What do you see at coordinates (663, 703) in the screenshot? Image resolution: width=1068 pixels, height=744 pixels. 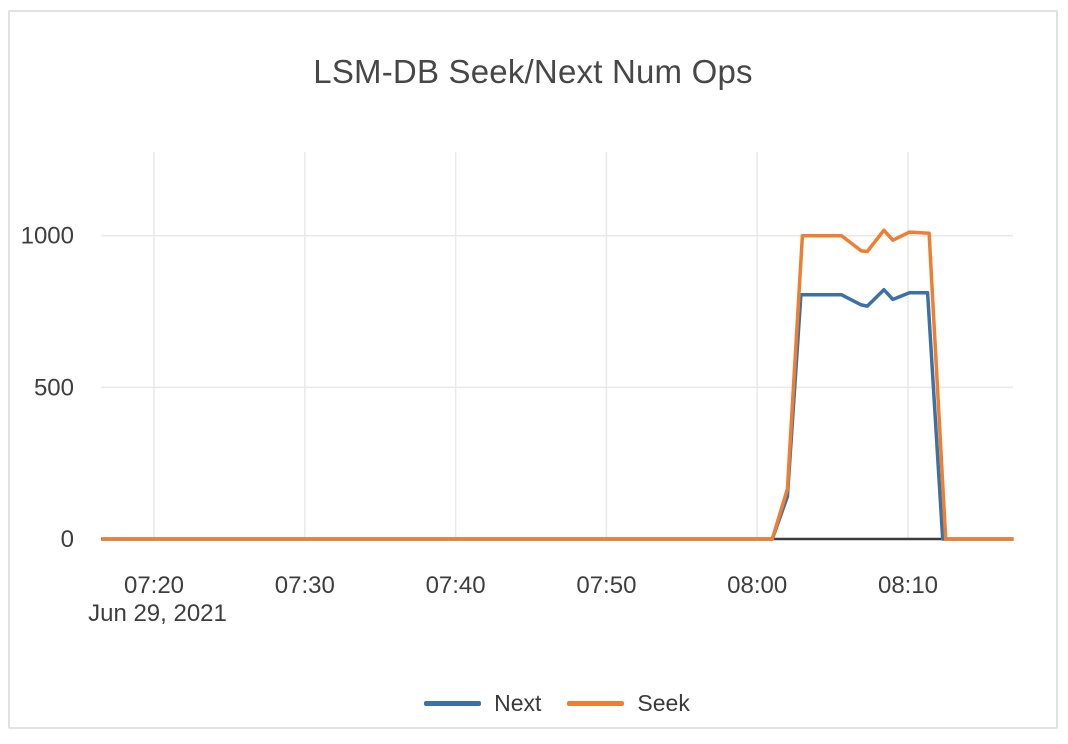 I see `legend-label-seek: Seek` at bounding box center [663, 703].